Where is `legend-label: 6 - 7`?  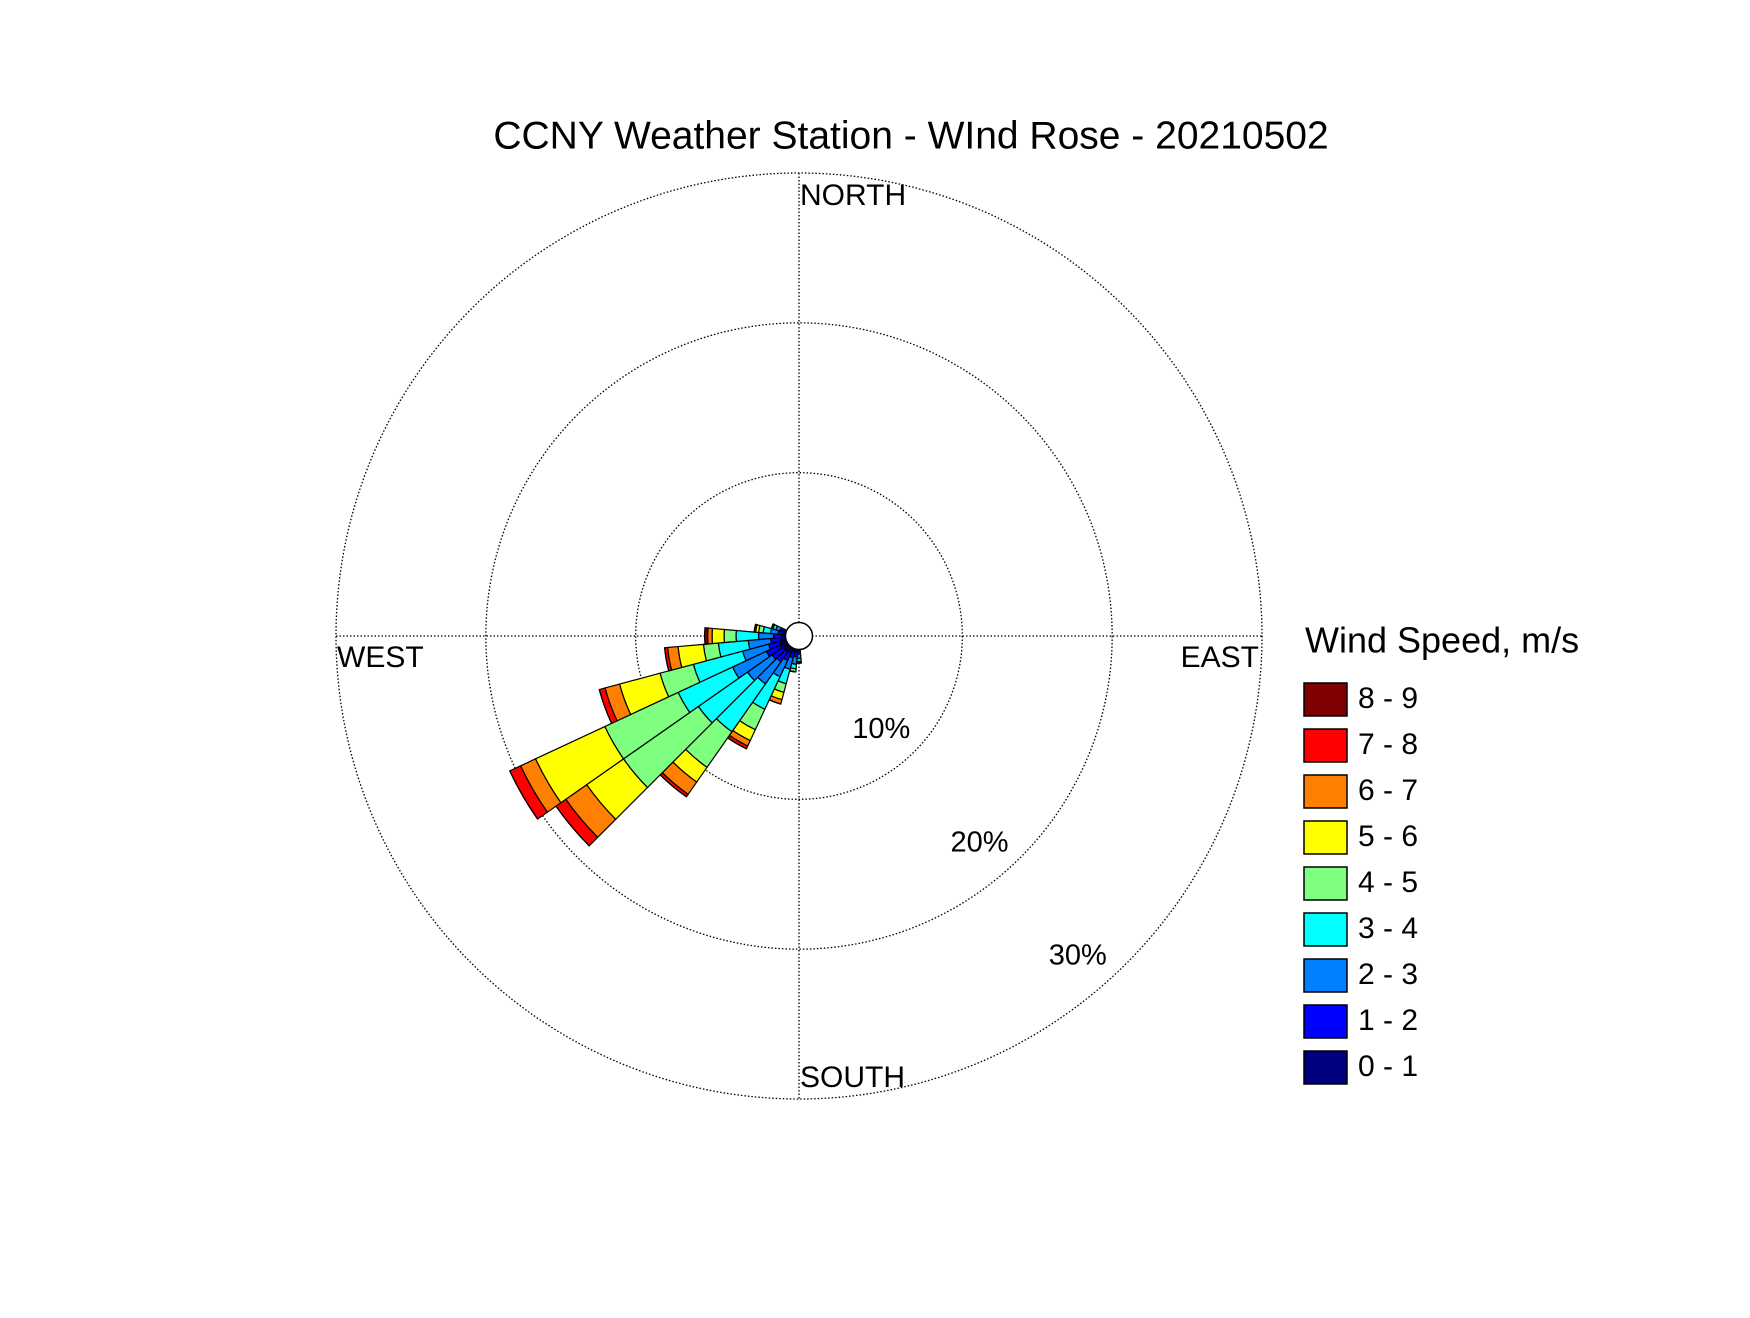 legend-label: 6 - 7 is located at coordinates (1388, 790).